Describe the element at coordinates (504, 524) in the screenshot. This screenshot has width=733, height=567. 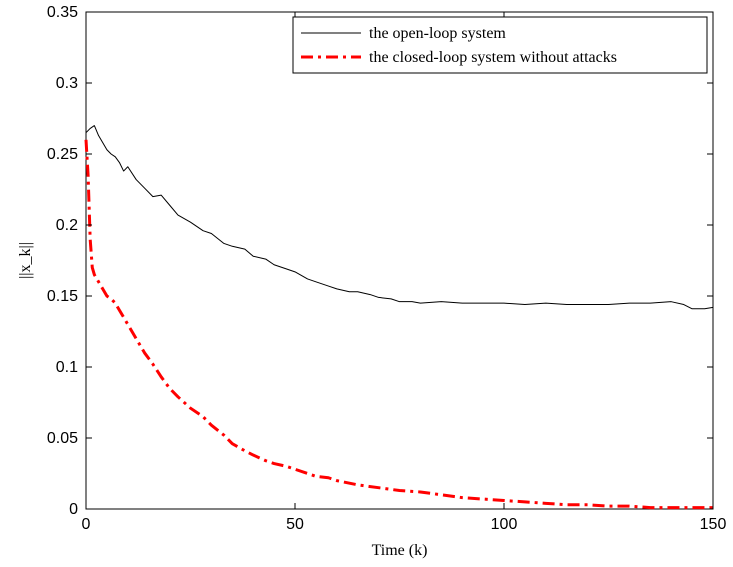
I see `x-tick-label: 100` at that location.